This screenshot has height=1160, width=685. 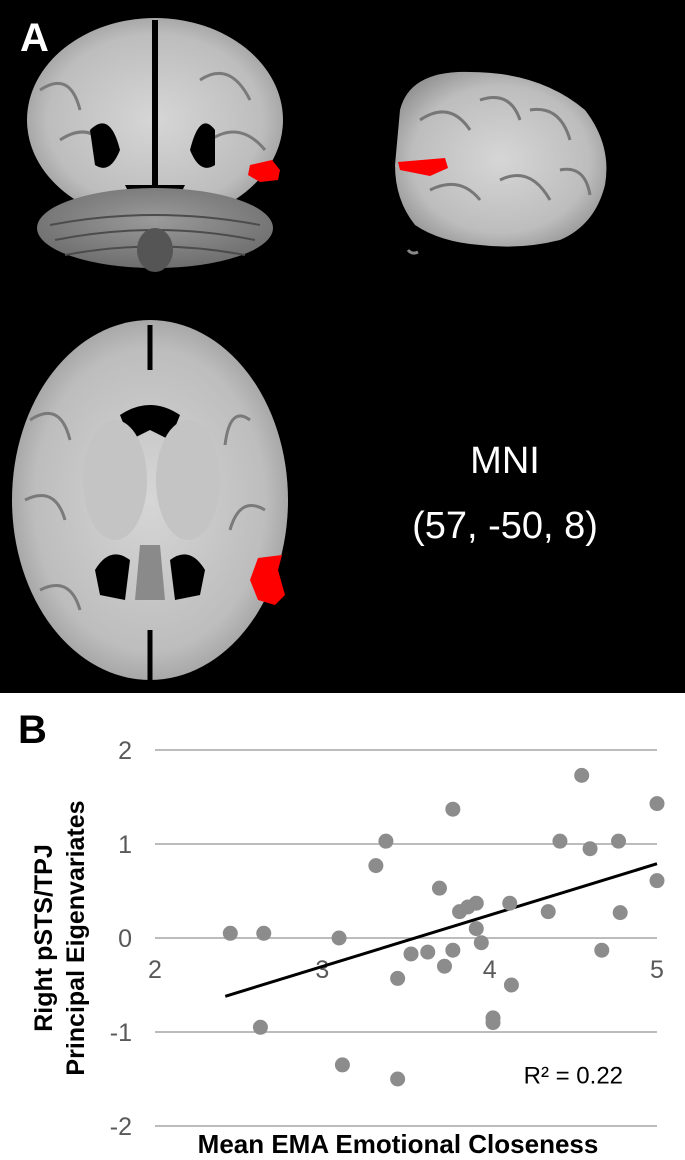 I want to click on trendline, so click(x=441, y=930).